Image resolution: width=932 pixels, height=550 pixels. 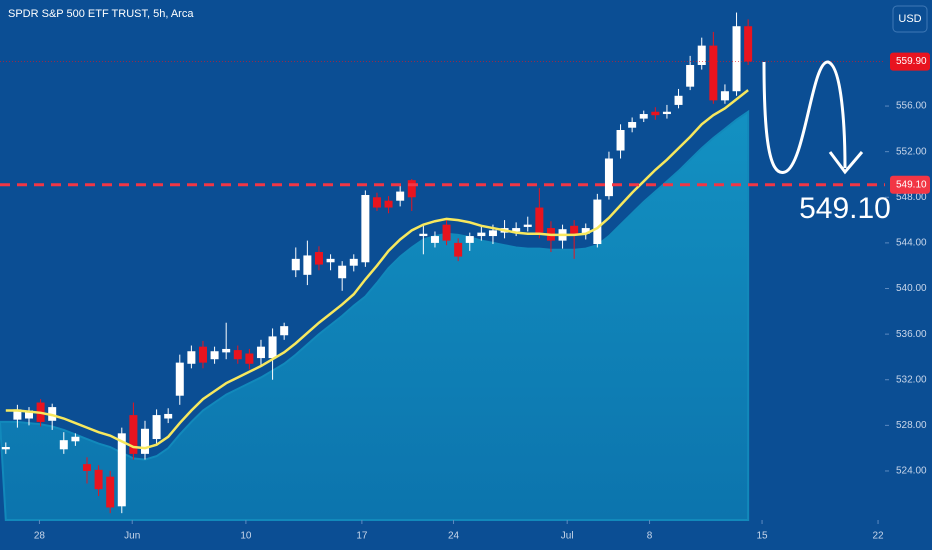 I want to click on x-tick-label: 24, so click(x=454, y=536).